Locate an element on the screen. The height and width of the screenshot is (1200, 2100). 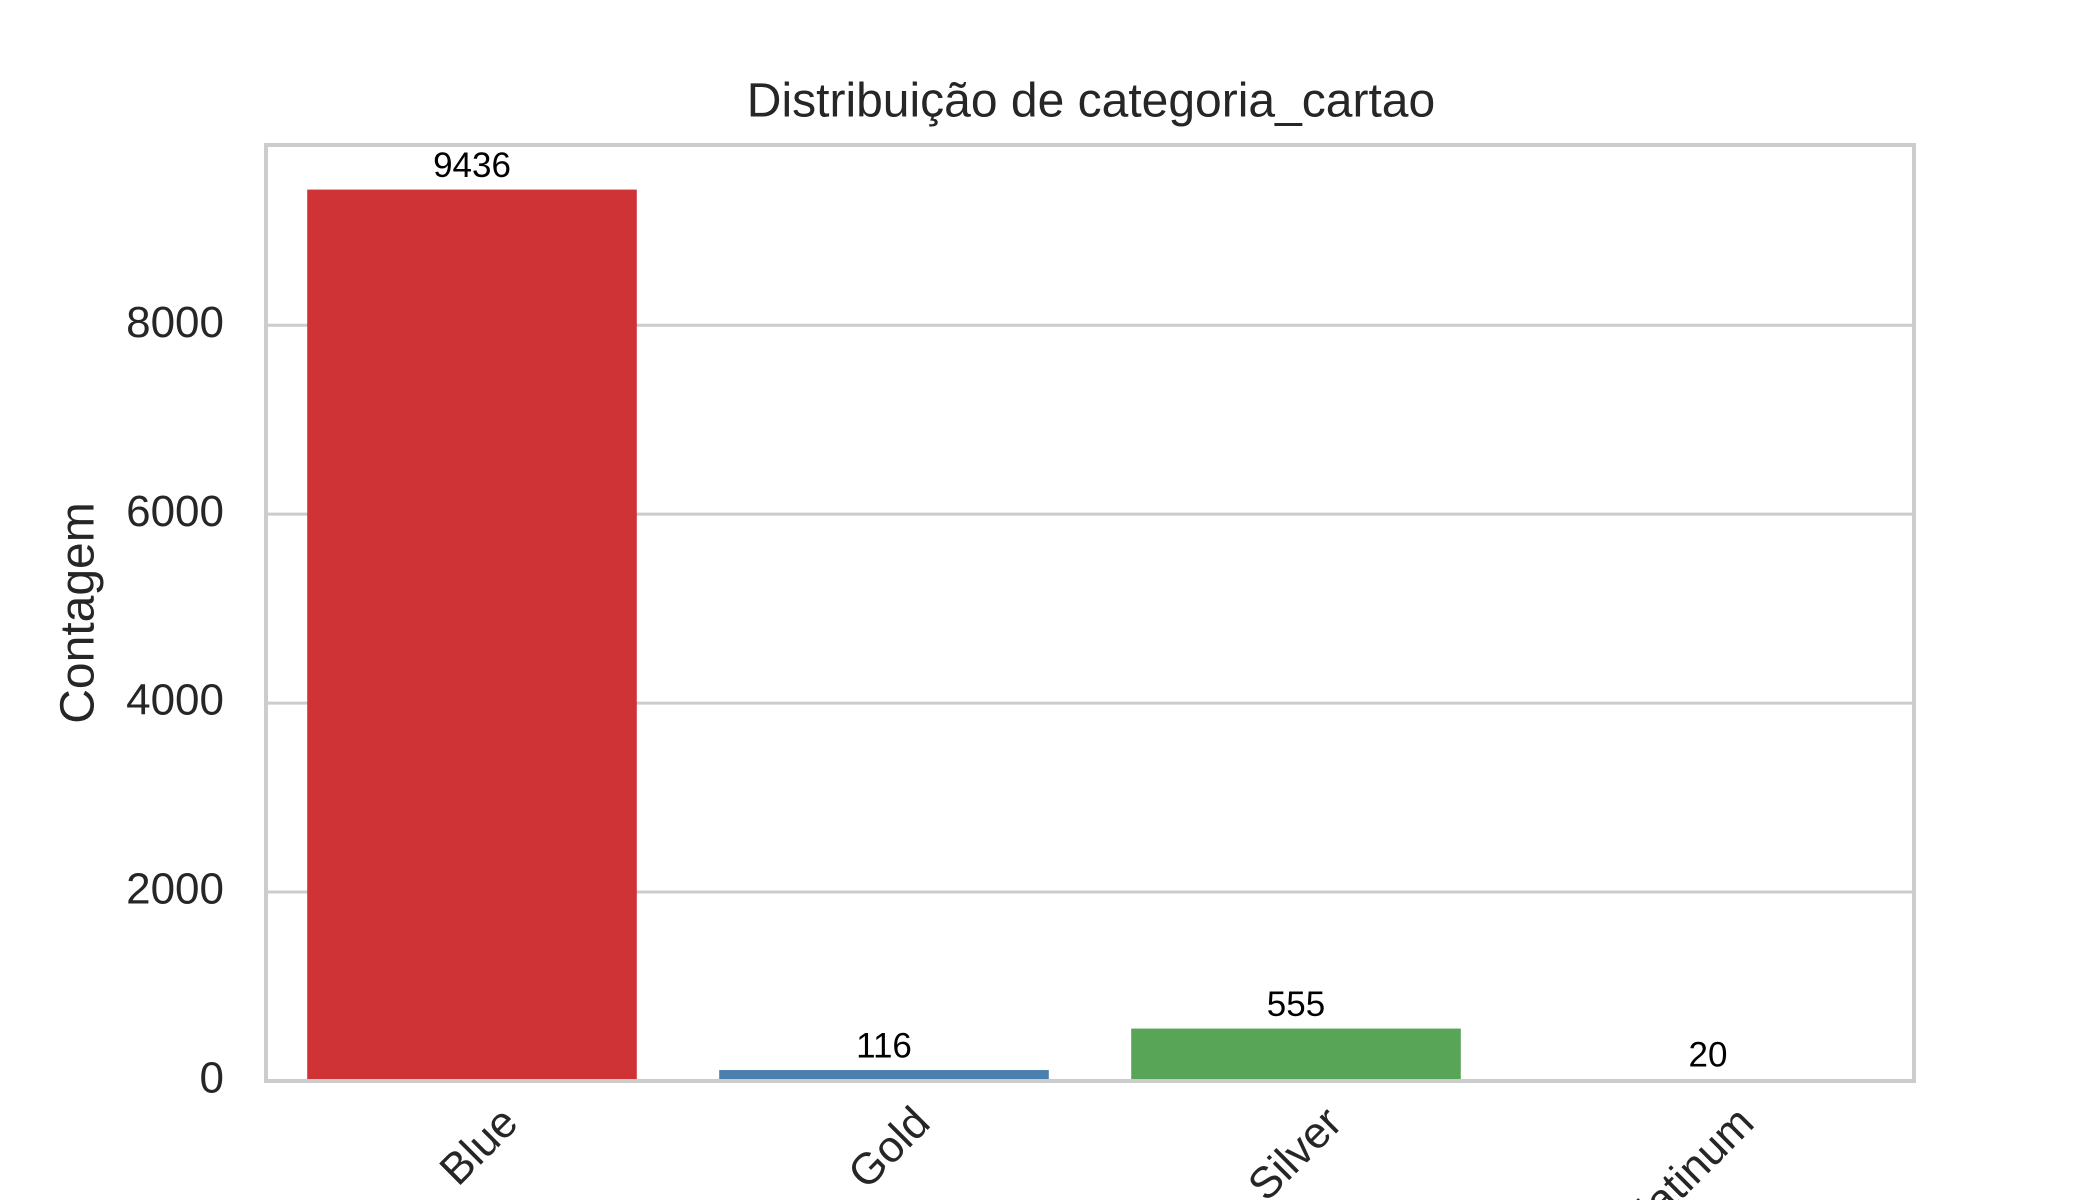
y-tick-label: 2000 is located at coordinates (175, 889).